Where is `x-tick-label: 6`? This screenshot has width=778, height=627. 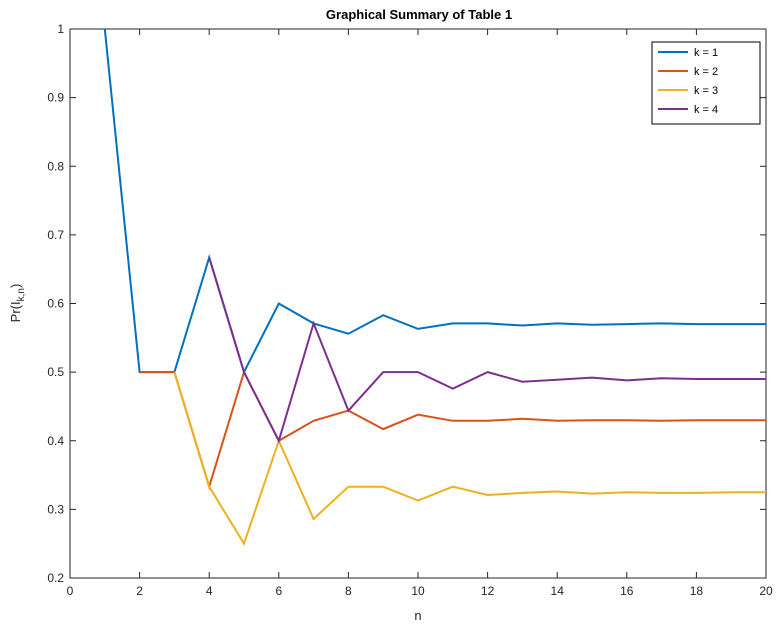
x-tick-label: 6 is located at coordinates (278, 591).